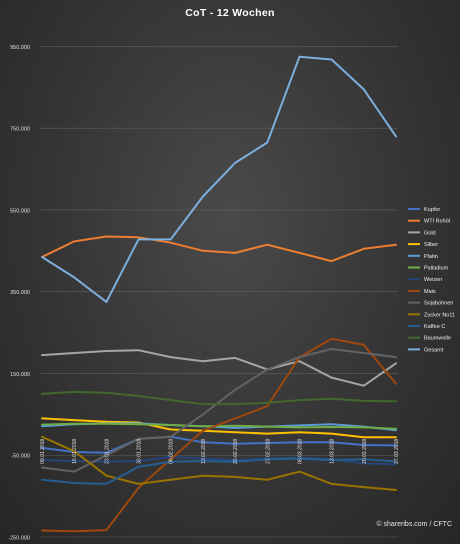  Describe the element at coordinates (20, 48) in the screenshot. I see `y-tick-label: 950.000` at that location.